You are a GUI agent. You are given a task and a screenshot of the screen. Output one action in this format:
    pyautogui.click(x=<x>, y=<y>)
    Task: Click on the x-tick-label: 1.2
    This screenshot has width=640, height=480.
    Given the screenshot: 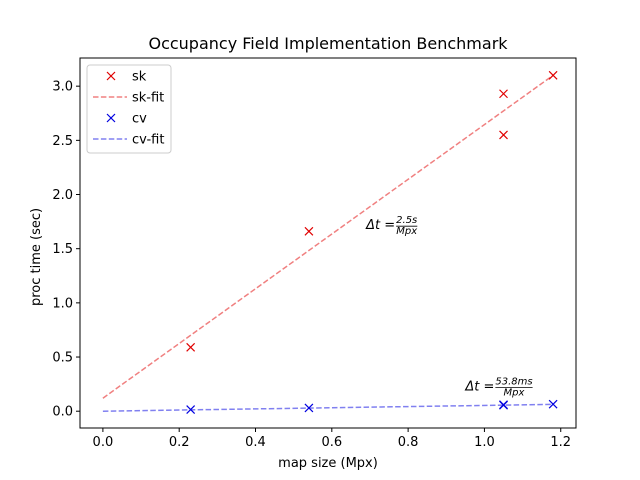 What is the action you would take?
    pyautogui.click(x=560, y=442)
    